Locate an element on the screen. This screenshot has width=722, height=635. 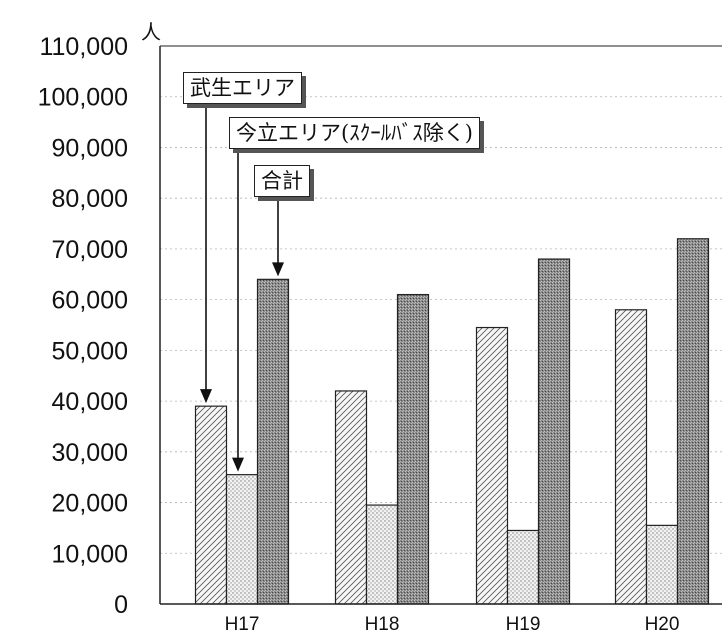
y-tick-label: 40,000 is located at coordinates (90, 402).